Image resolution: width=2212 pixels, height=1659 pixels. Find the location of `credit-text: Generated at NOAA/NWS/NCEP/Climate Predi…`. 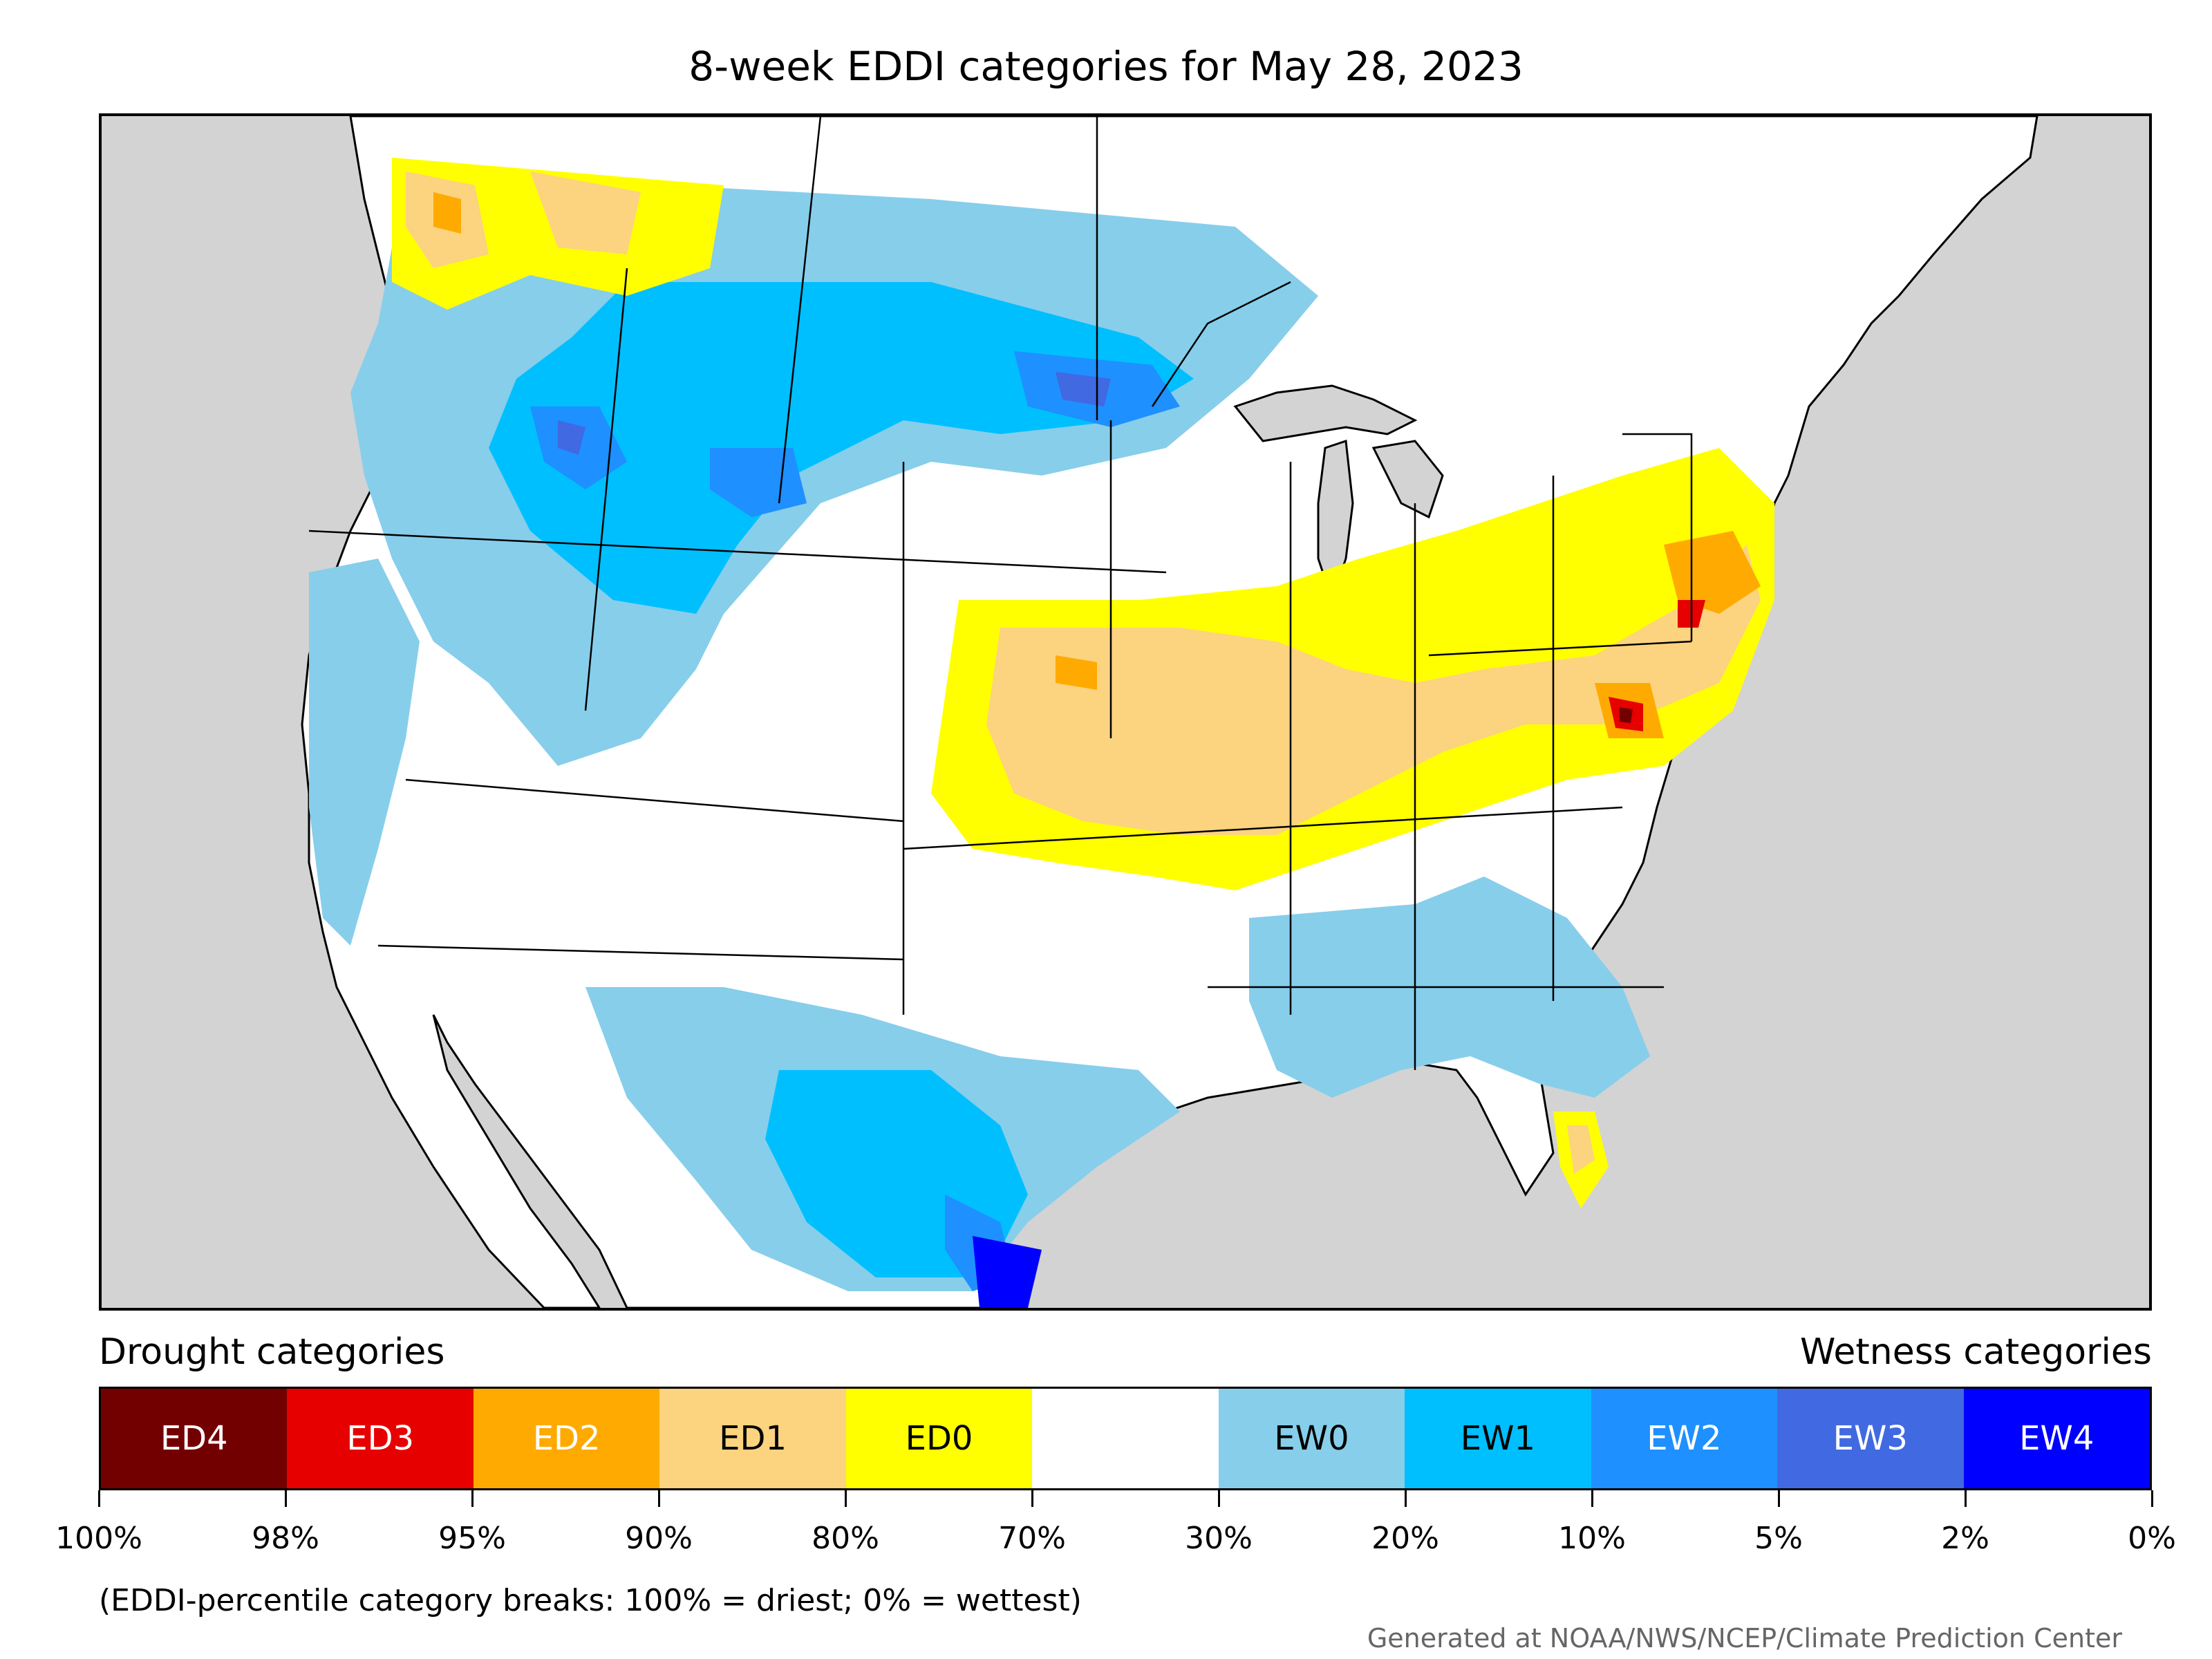

credit-text: Generated at NOAA/NWS/NCEP/Climate Predi… is located at coordinates (1745, 1638).